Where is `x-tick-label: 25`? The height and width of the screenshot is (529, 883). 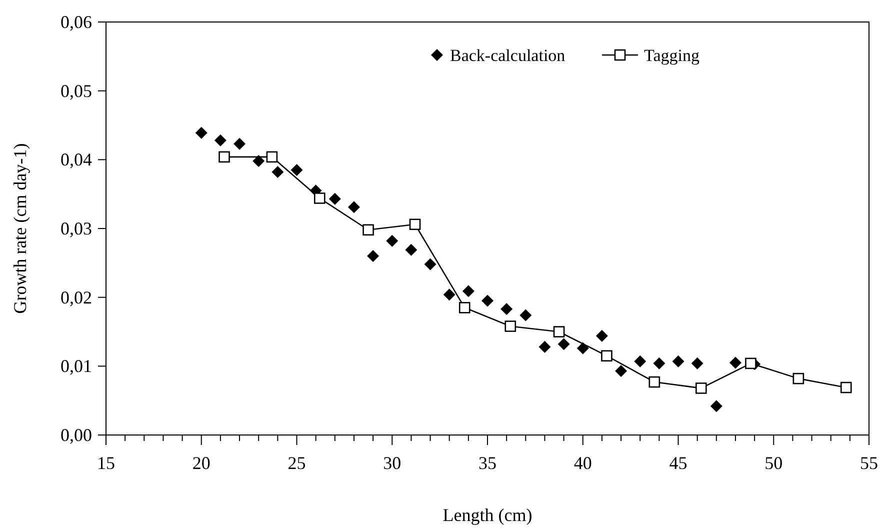 x-tick-label: 25 is located at coordinates (297, 463).